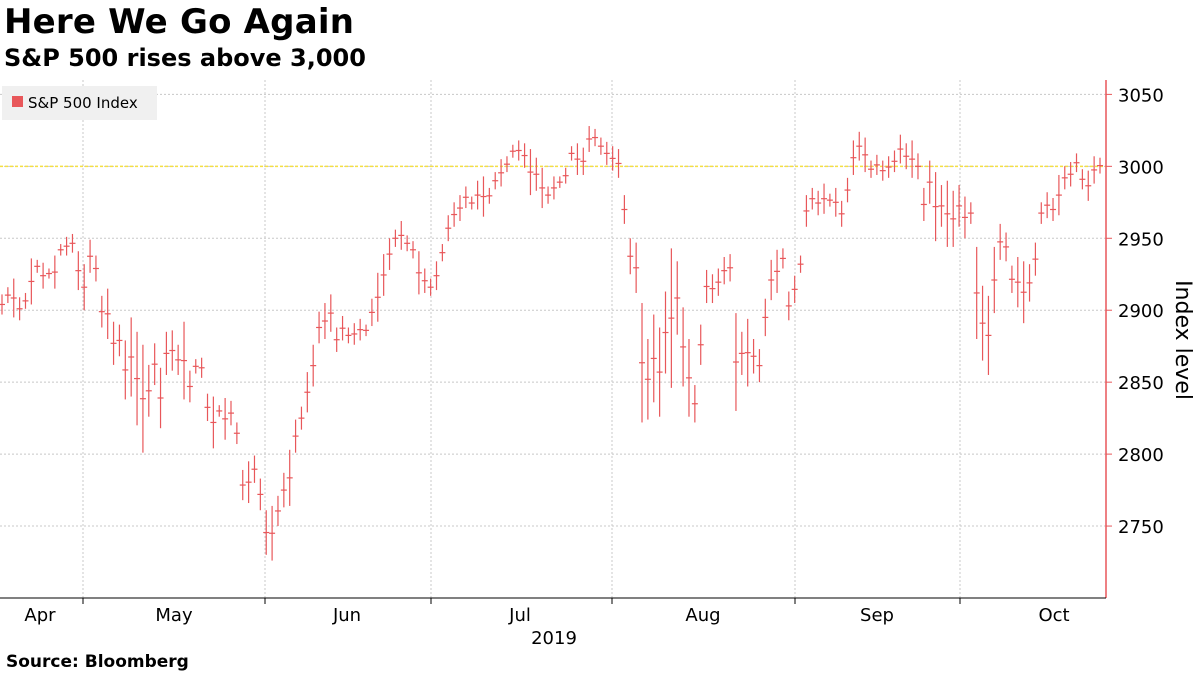  I want to click on y-tick-label: 2850, so click(1141, 383).